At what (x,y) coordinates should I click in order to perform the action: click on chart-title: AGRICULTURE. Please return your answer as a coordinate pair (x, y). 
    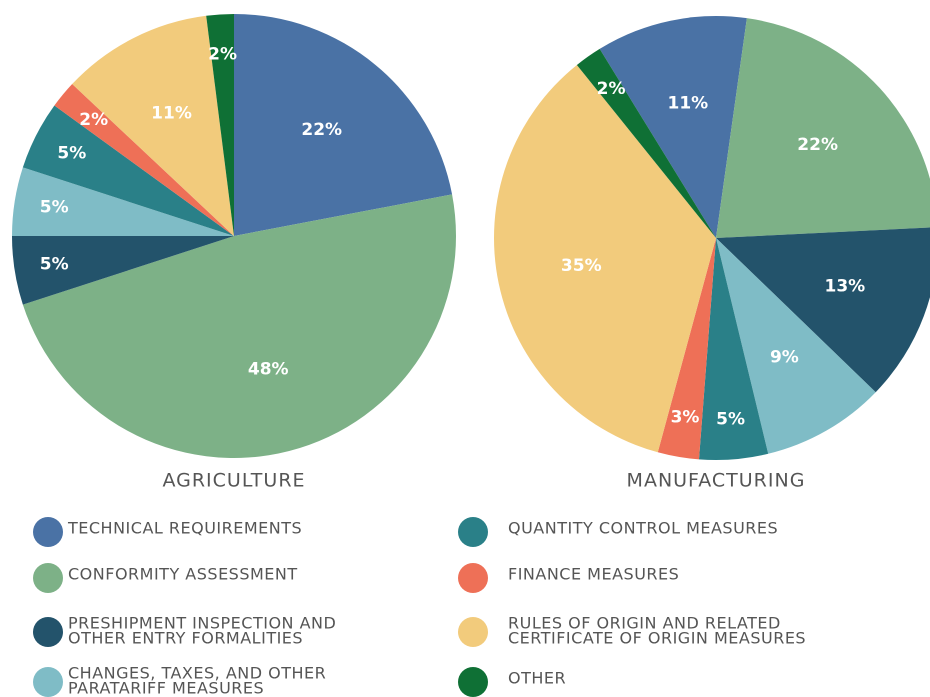
    Looking at the image, I should click on (233, 481).